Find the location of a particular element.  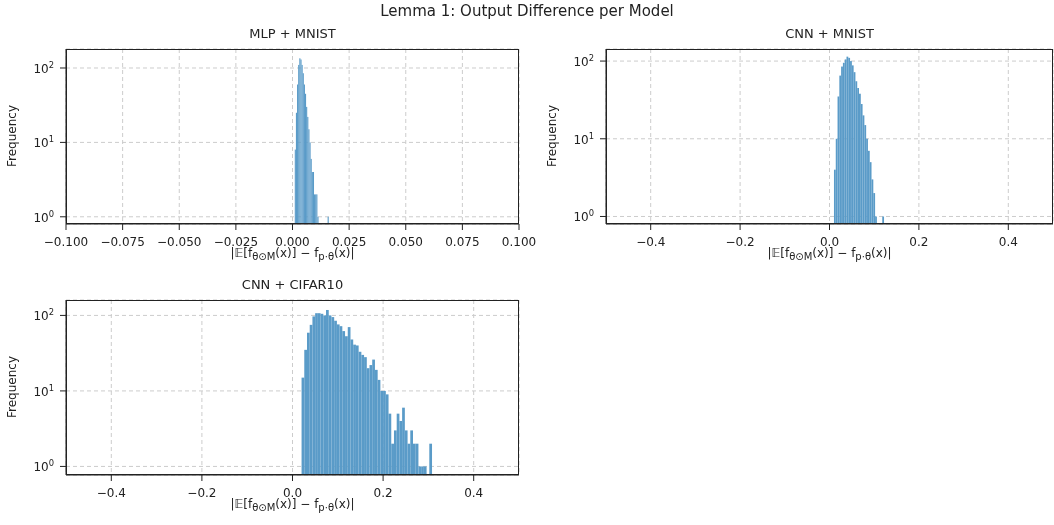

text: Lemma 1: Output Difference per Model is located at coordinates (527, 11).